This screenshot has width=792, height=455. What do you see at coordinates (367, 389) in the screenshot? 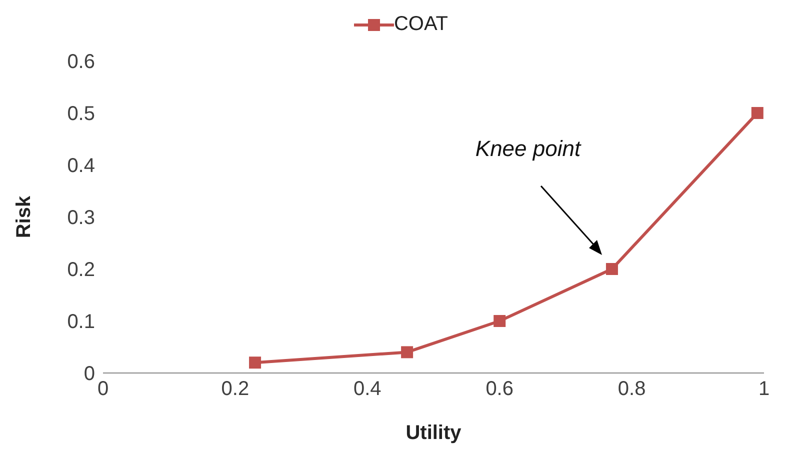
I see `x-tick-label: 0.4` at bounding box center [367, 389].